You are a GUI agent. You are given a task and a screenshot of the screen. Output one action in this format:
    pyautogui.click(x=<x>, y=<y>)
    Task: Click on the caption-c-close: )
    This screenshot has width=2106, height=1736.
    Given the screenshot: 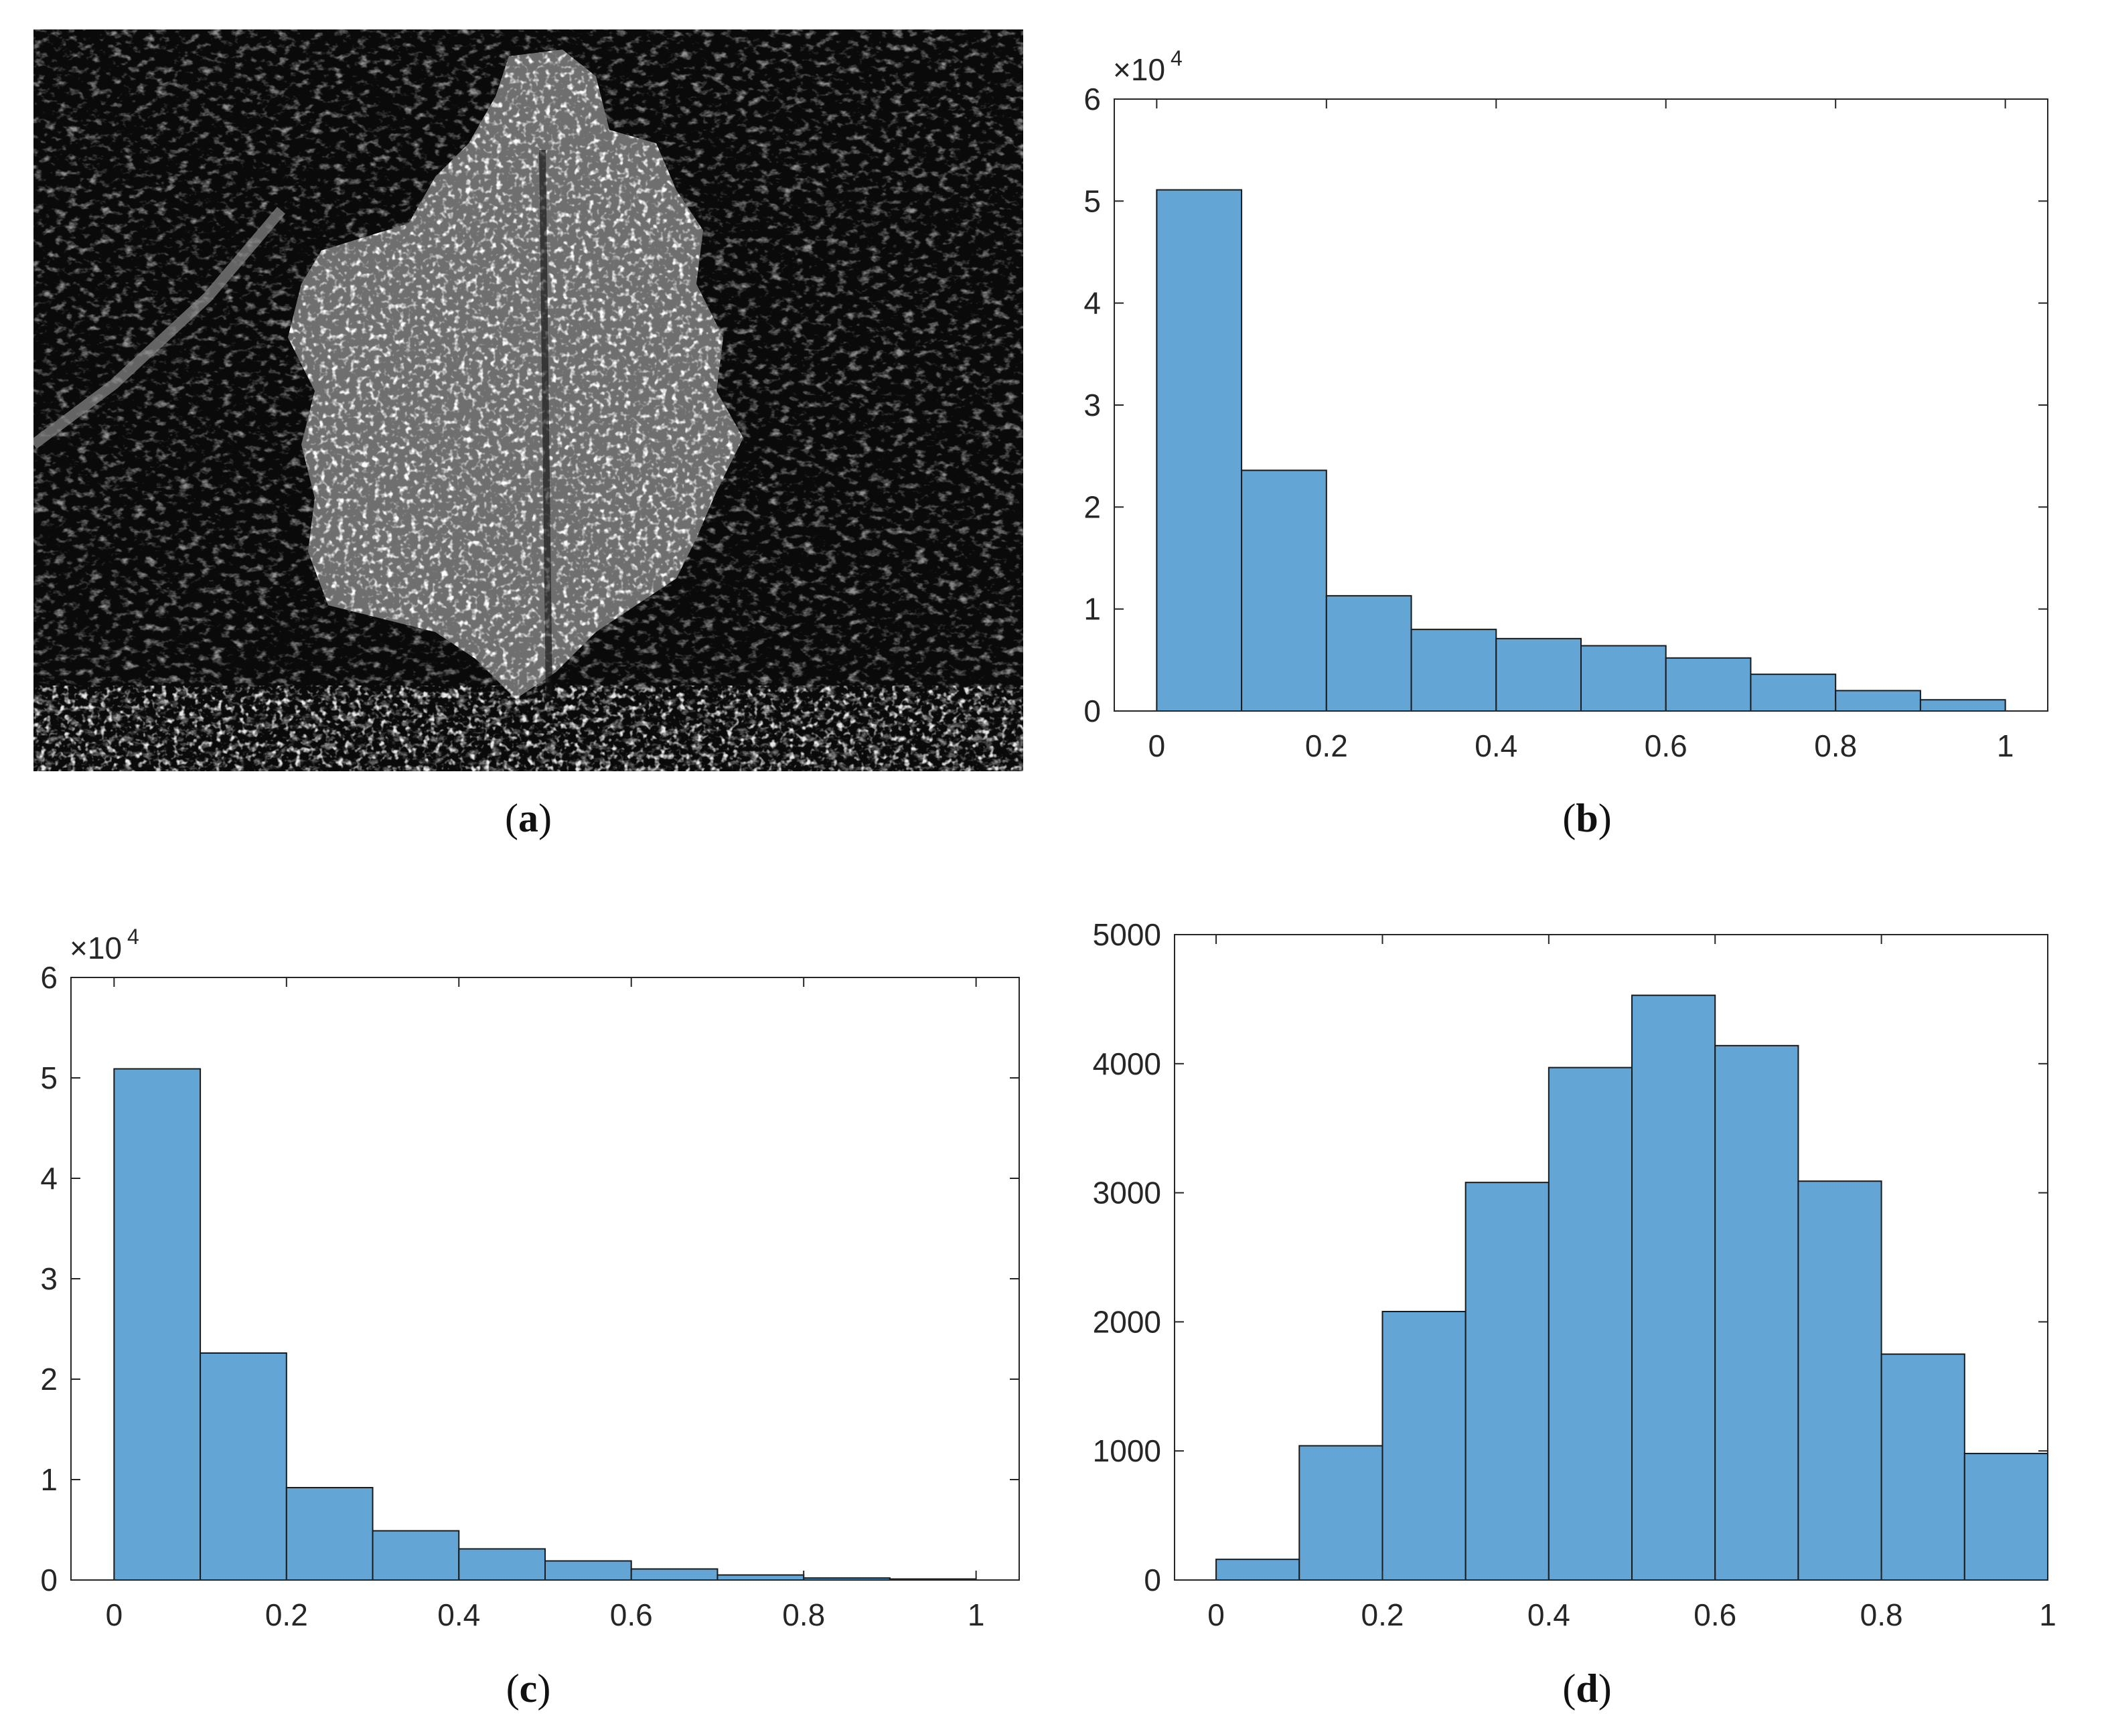 What is the action you would take?
    pyautogui.click(x=544, y=1688)
    